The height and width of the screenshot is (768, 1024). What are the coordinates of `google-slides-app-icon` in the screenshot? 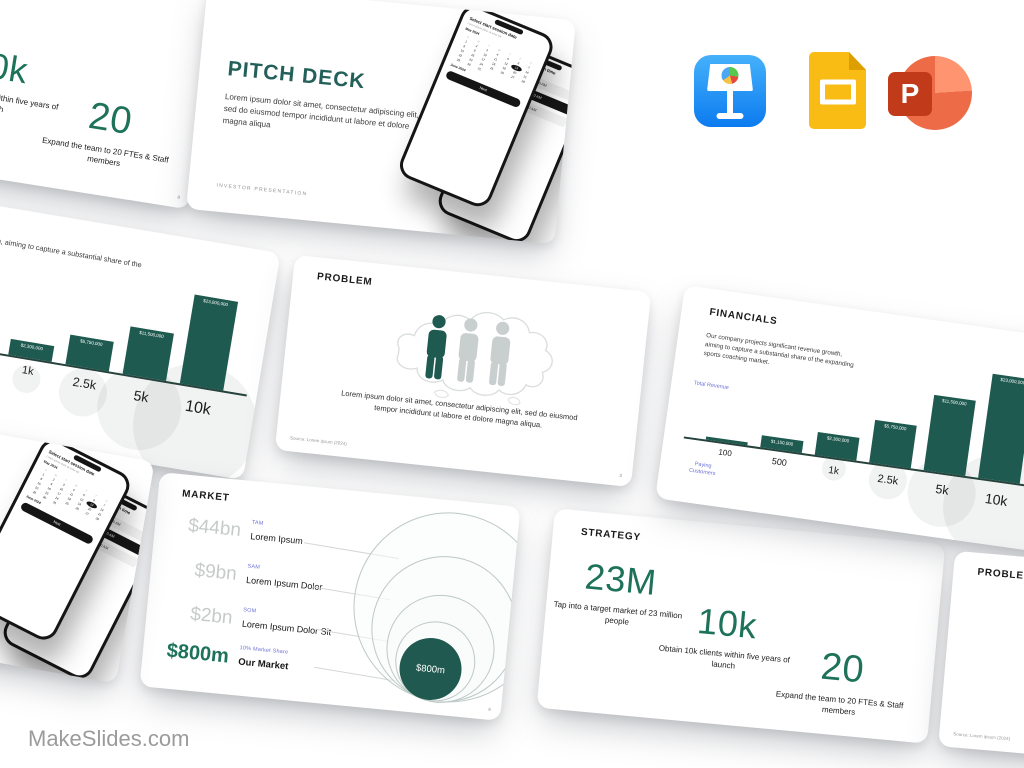 It's located at (837, 90).